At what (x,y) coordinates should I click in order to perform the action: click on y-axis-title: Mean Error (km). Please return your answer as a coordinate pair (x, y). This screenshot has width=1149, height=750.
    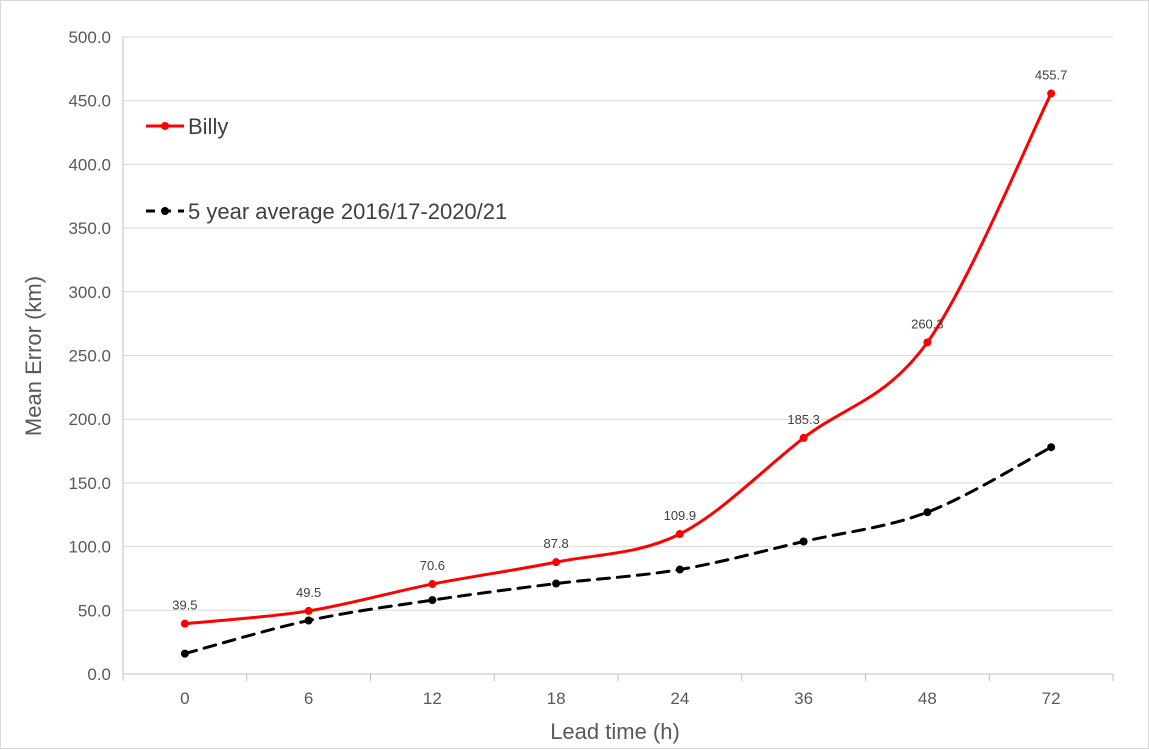
    Looking at the image, I should click on (33, 356).